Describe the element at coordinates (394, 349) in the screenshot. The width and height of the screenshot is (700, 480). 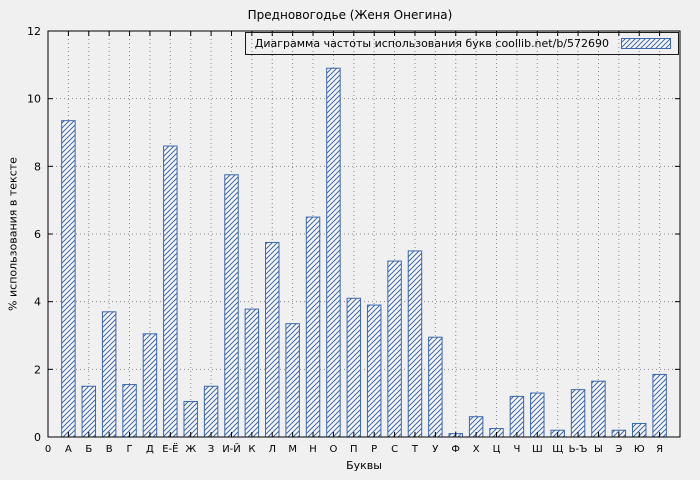
I see `bar-С` at that location.